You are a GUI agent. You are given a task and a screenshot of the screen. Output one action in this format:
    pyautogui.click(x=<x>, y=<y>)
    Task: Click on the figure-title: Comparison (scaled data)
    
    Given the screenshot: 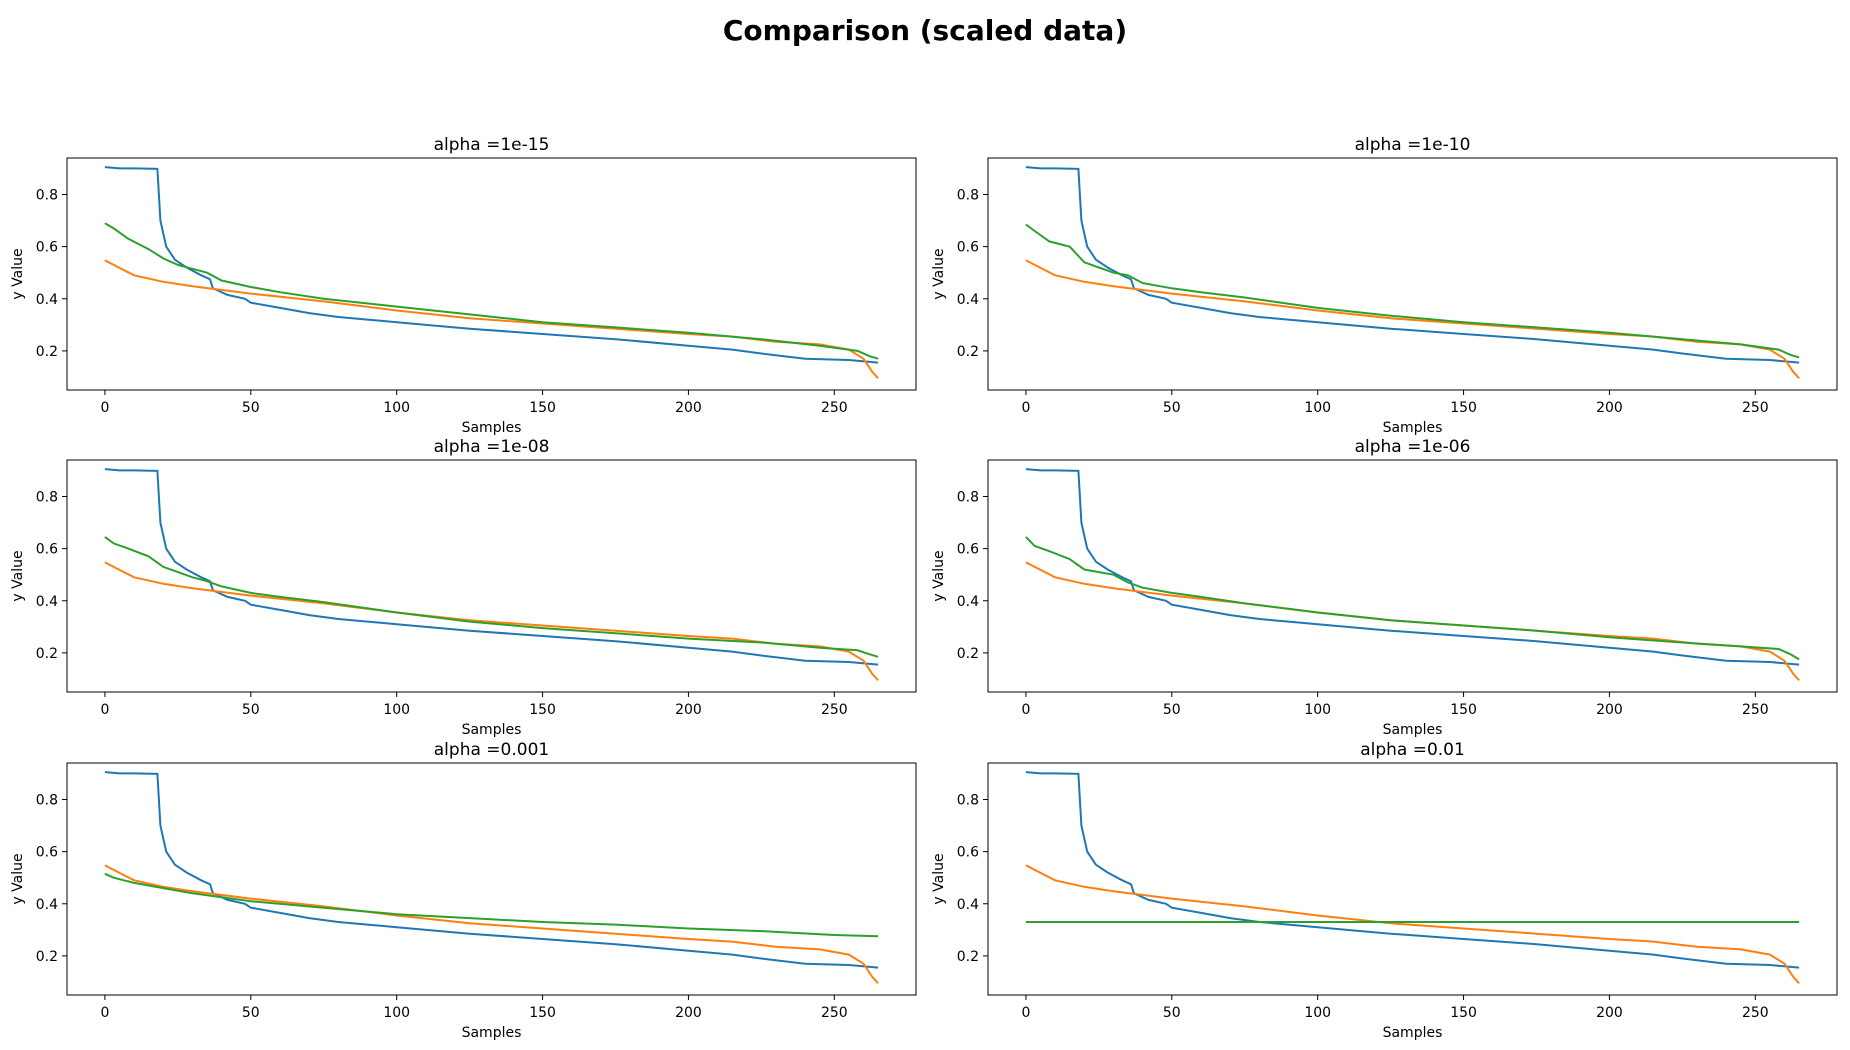 What is the action you would take?
    pyautogui.click(x=925, y=30)
    